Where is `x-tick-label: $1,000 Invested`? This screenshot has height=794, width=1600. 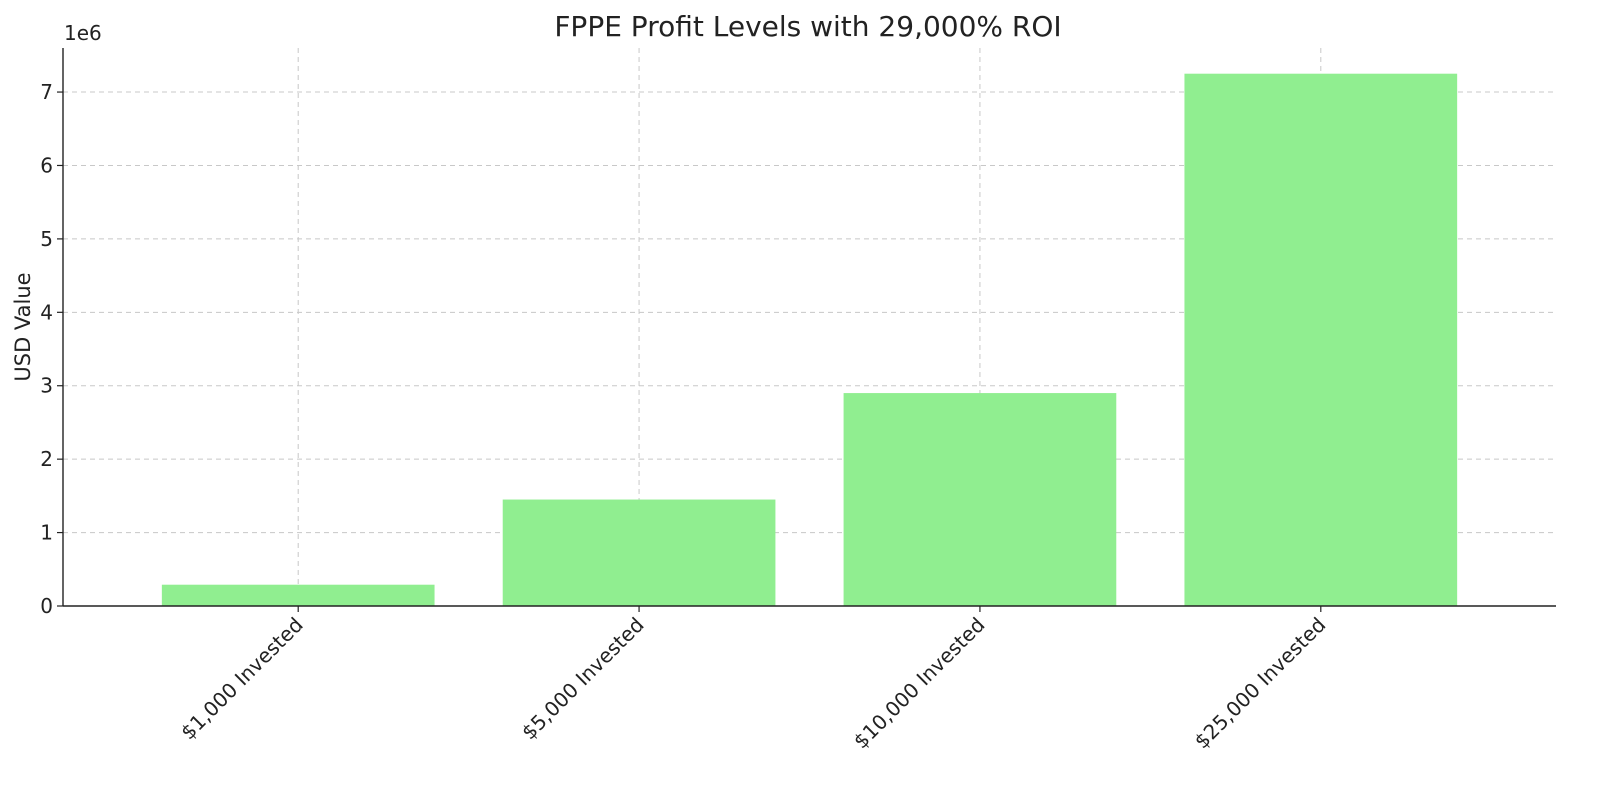 x-tick-label: $1,000 Invested is located at coordinates (242, 679).